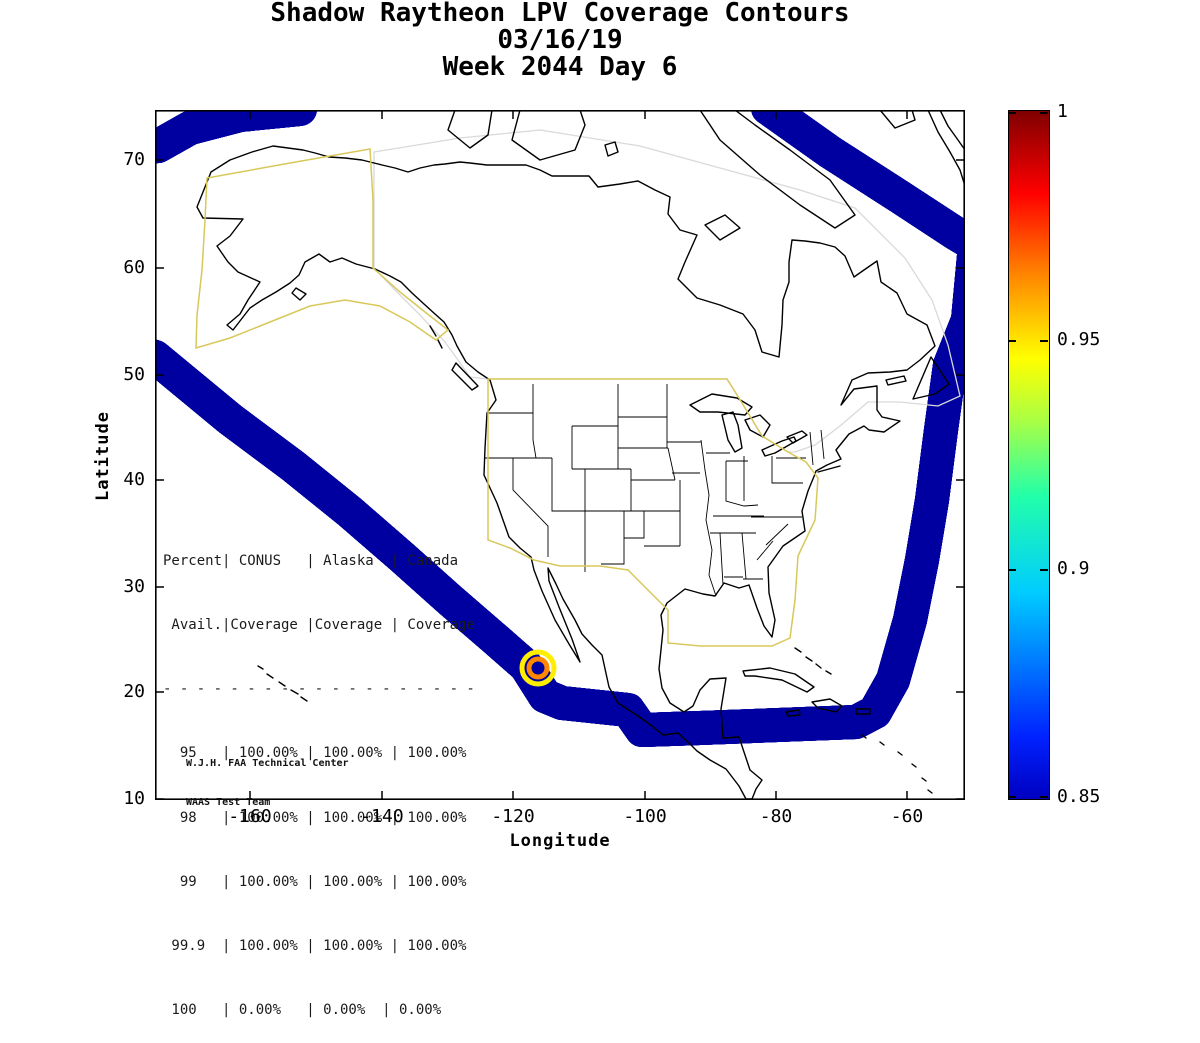 The width and height of the screenshot is (1200, 1043). What do you see at coordinates (896, 380) in the screenshot?
I see `anticosti-island` at bounding box center [896, 380].